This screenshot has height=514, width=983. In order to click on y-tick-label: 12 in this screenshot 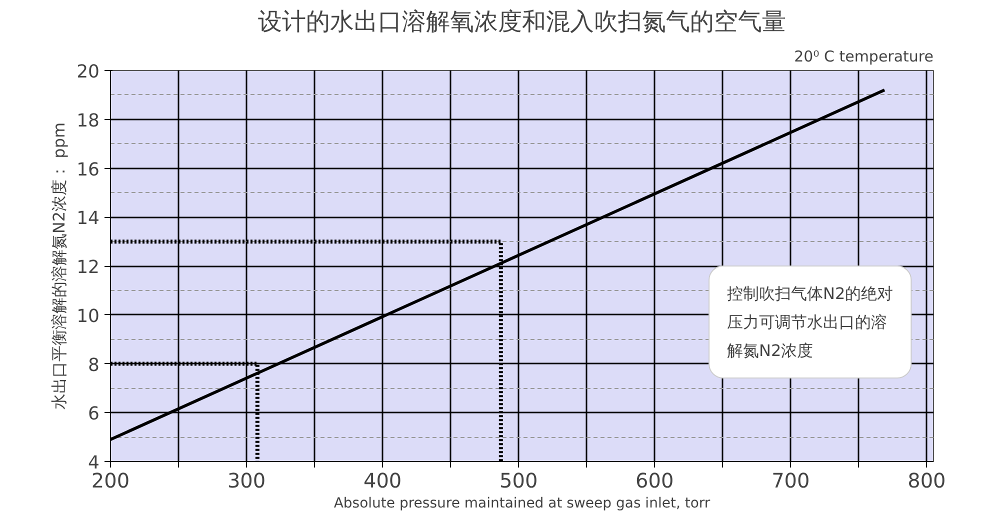, I will do `click(88, 267)`.